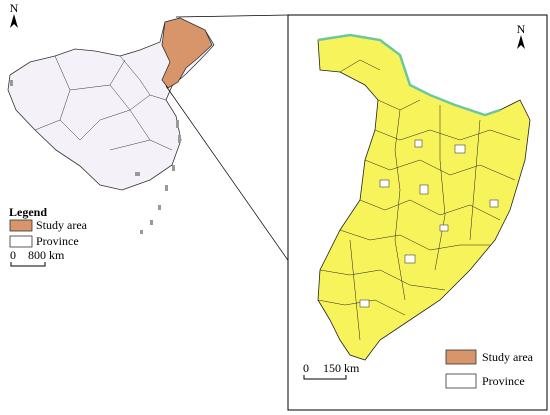 This screenshot has width=550, height=415. I want to click on islands, so click(95, 157).